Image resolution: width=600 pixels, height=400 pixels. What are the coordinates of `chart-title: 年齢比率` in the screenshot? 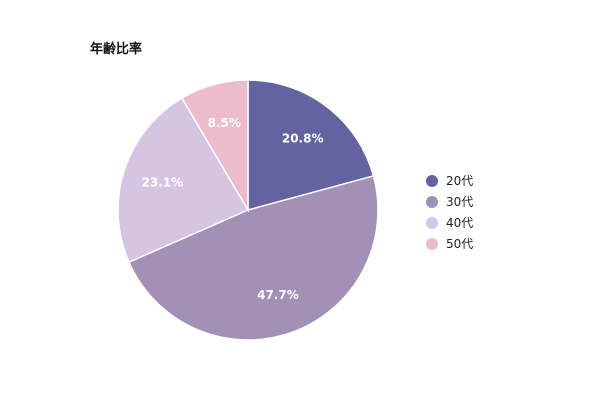 It's located at (116, 49).